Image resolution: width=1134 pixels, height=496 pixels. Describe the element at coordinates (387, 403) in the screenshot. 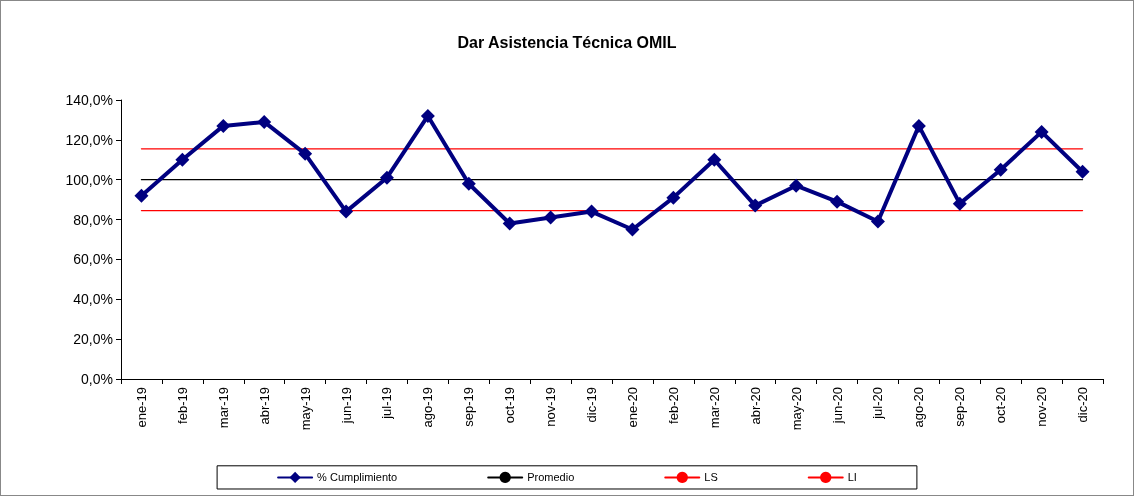

I see `x-tick-label: jul-19` at that location.